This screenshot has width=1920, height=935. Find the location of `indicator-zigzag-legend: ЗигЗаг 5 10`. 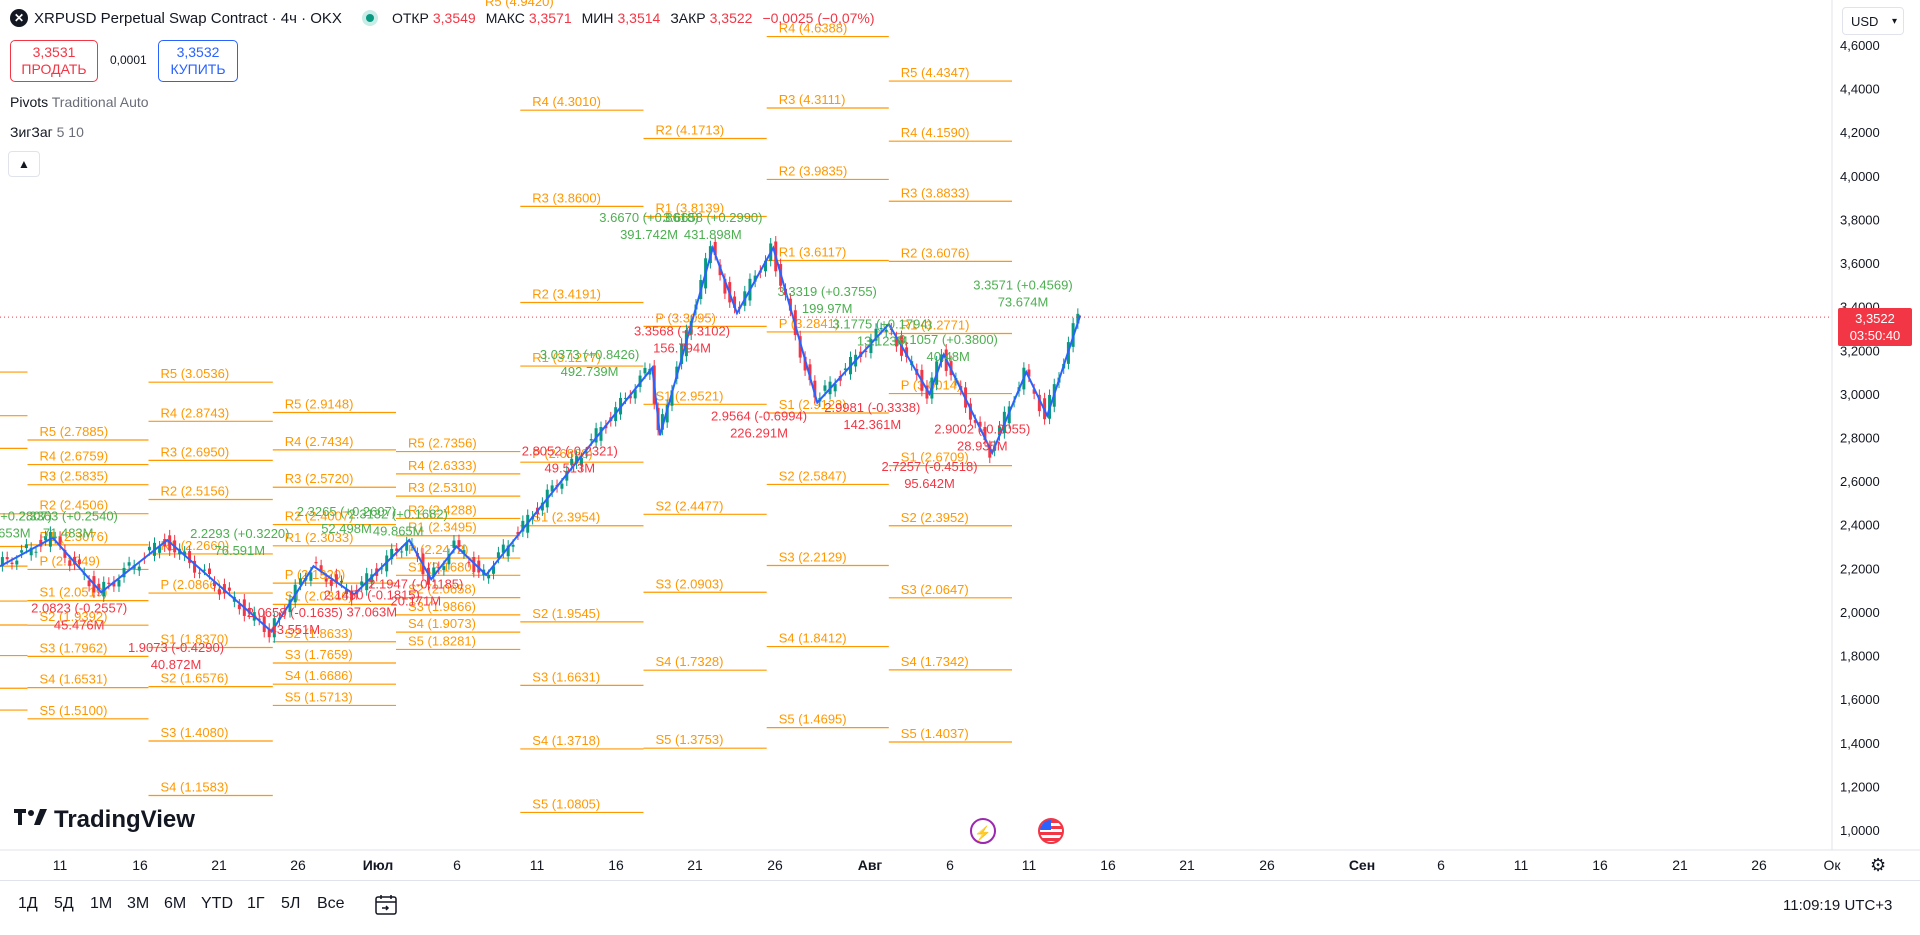

indicator-zigzag-legend: ЗигЗаг 5 10 is located at coordinates (47, 132).